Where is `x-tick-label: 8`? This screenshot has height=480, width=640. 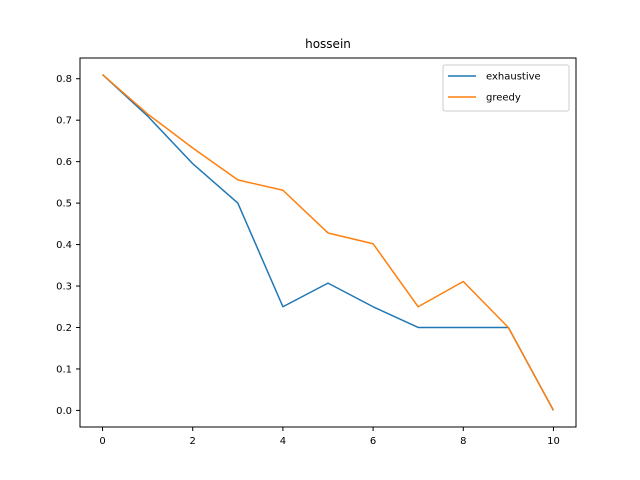 x-tick-label: 8 is located at coordinates (463, 441).